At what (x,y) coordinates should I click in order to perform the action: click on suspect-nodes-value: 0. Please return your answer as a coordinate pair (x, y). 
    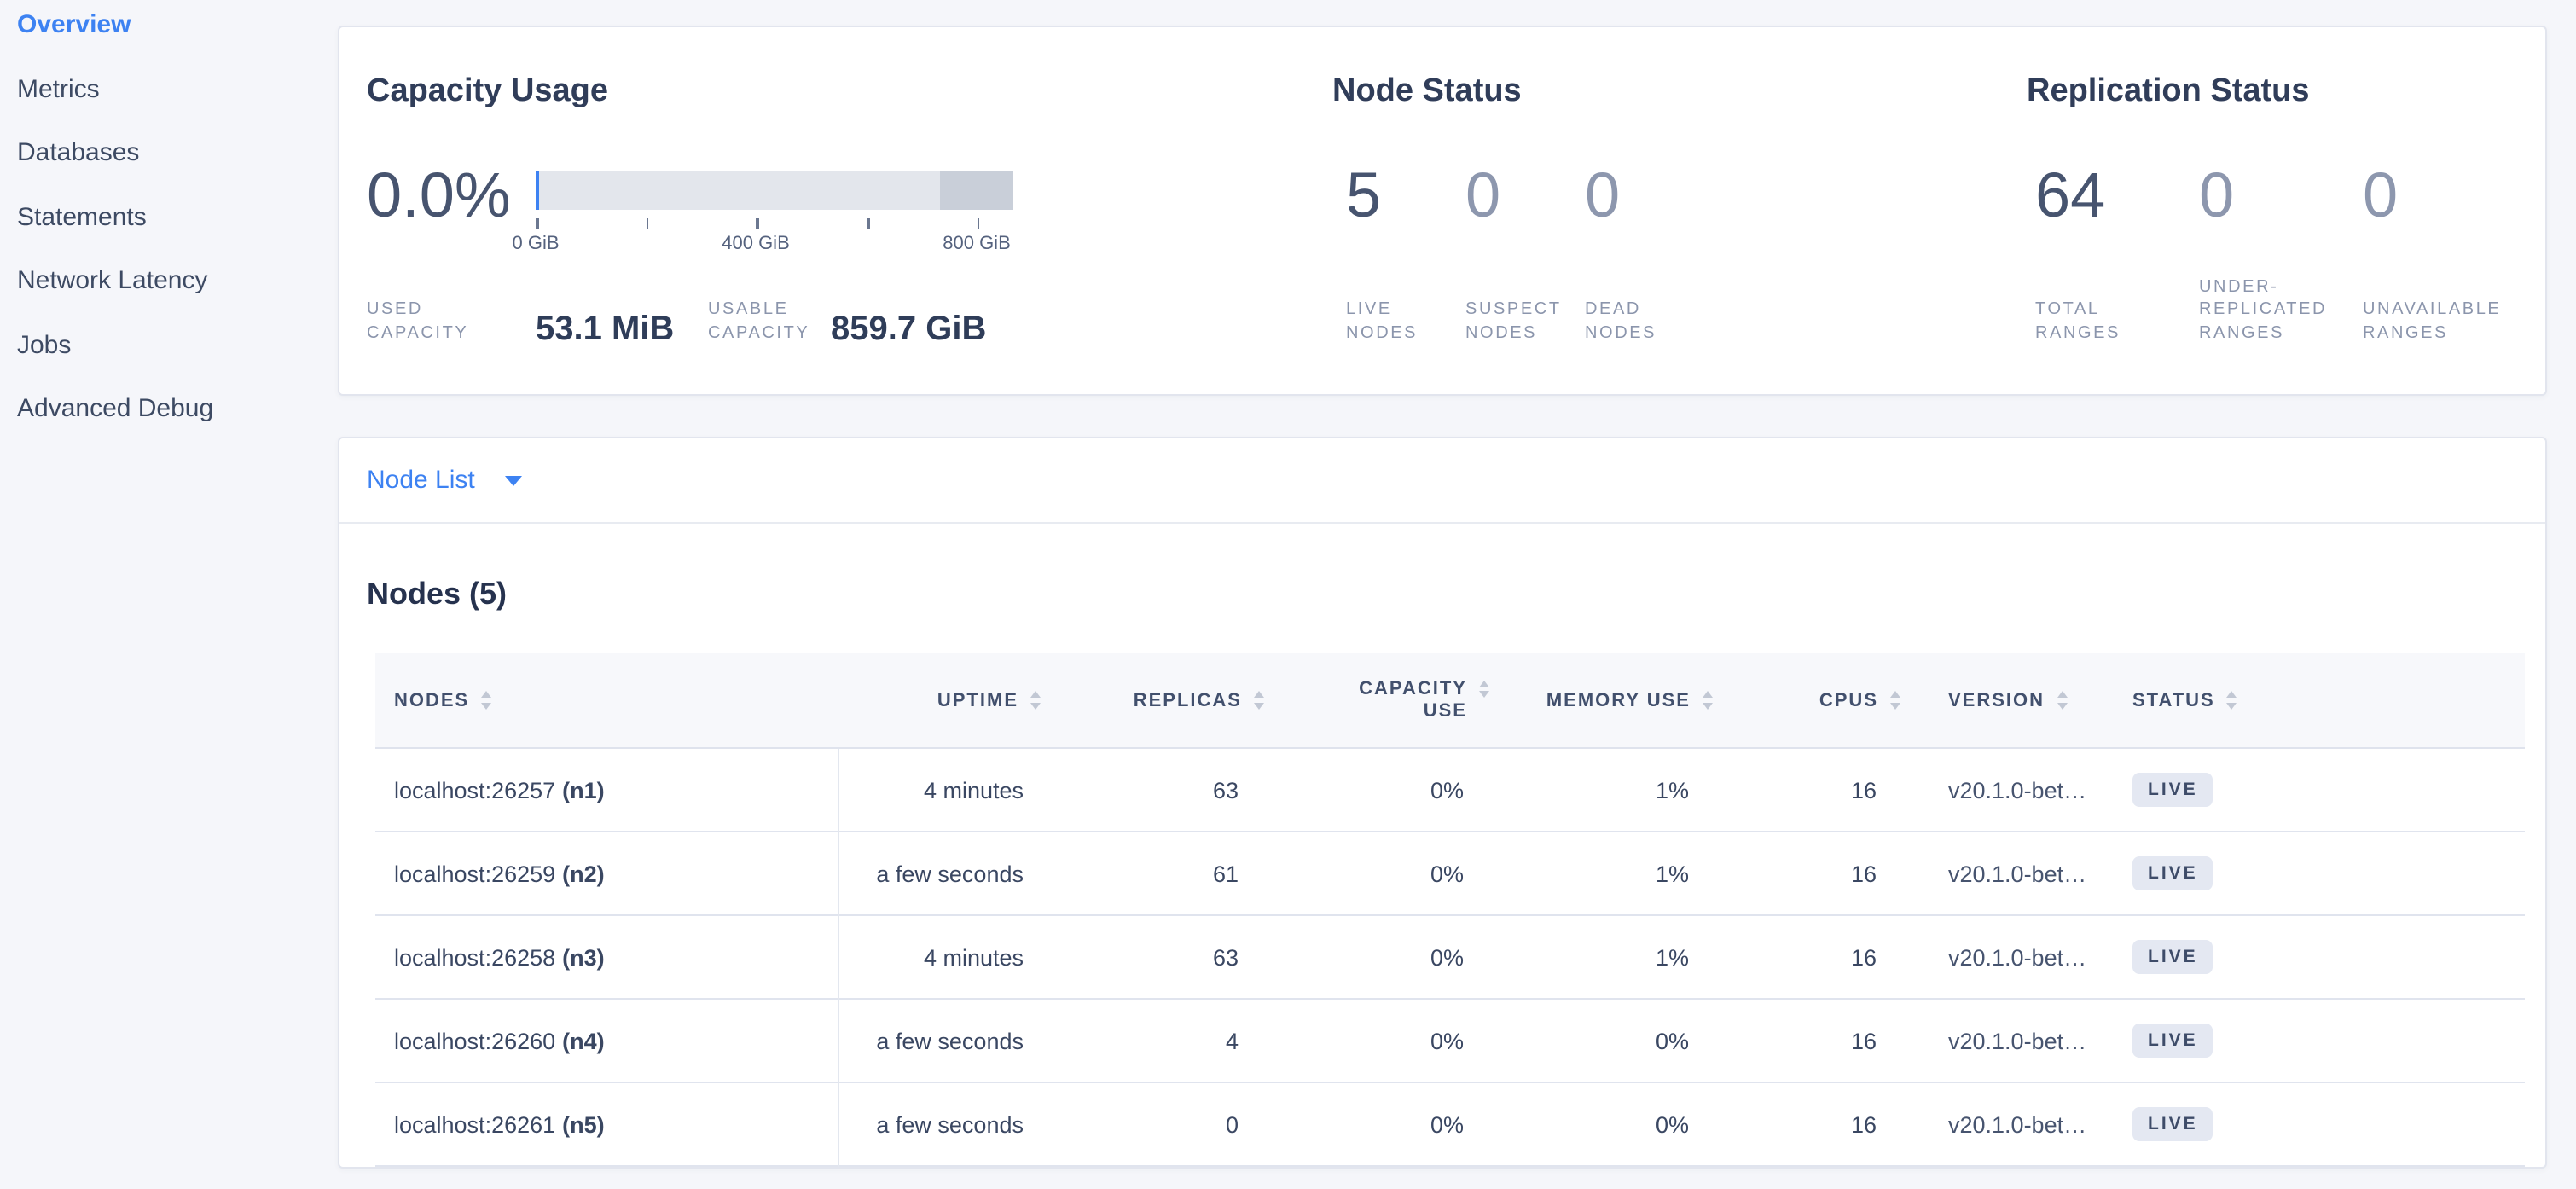
    Looking at the image, I should click on (1483, 195).